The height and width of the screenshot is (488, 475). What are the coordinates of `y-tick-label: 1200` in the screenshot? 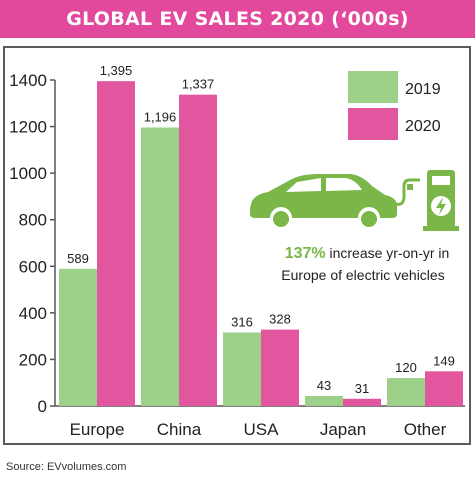 It's located at (28, 127).